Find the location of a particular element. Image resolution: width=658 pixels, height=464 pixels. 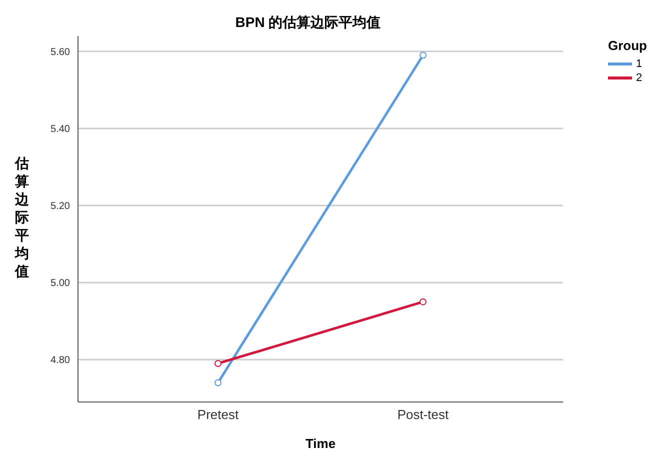

y-tick-label: 5.20 is located at coordinates (60, 206).